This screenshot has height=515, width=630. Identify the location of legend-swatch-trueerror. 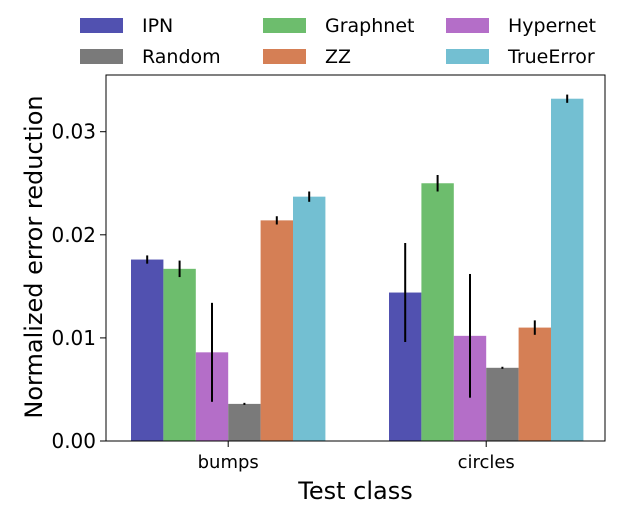
(467, 56).